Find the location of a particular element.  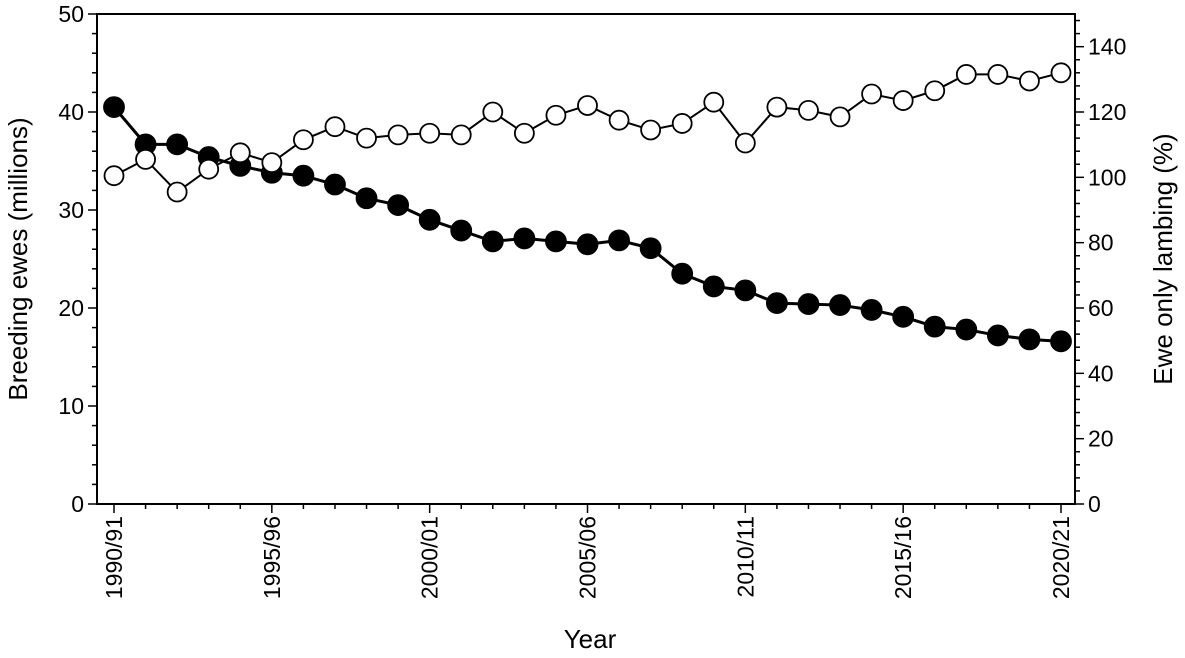

left-tick-label: 20 is located at coordinates (71, 308).